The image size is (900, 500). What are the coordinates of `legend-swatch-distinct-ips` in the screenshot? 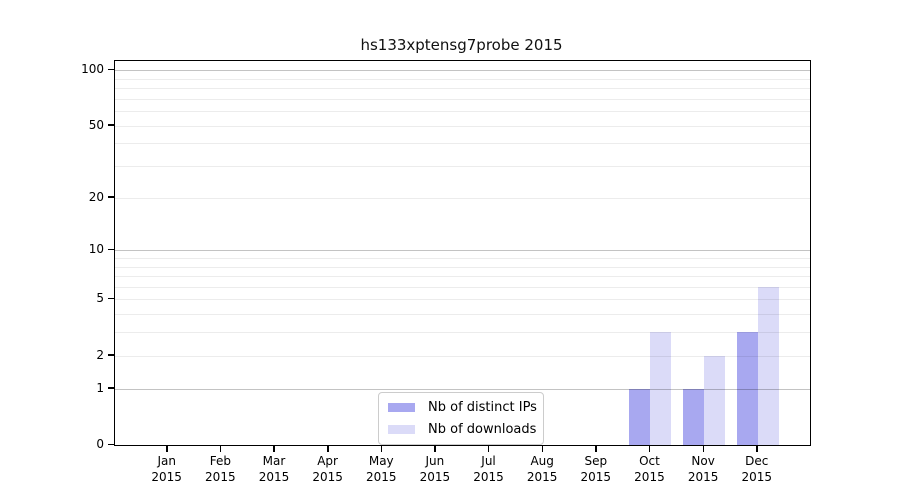 It's located at (401, 407).